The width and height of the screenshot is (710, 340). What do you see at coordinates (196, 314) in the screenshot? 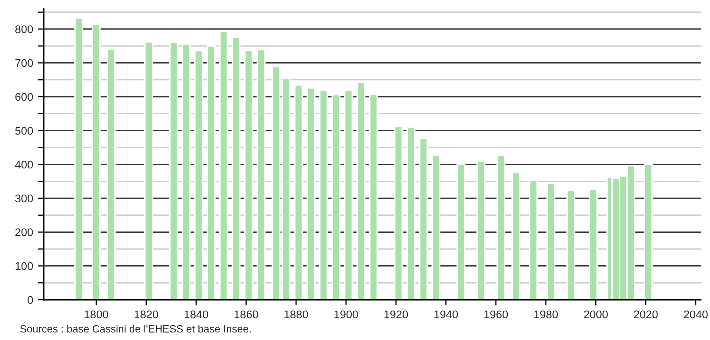
I see `x-tick-label: 1840` at bounding box center [196, 314].